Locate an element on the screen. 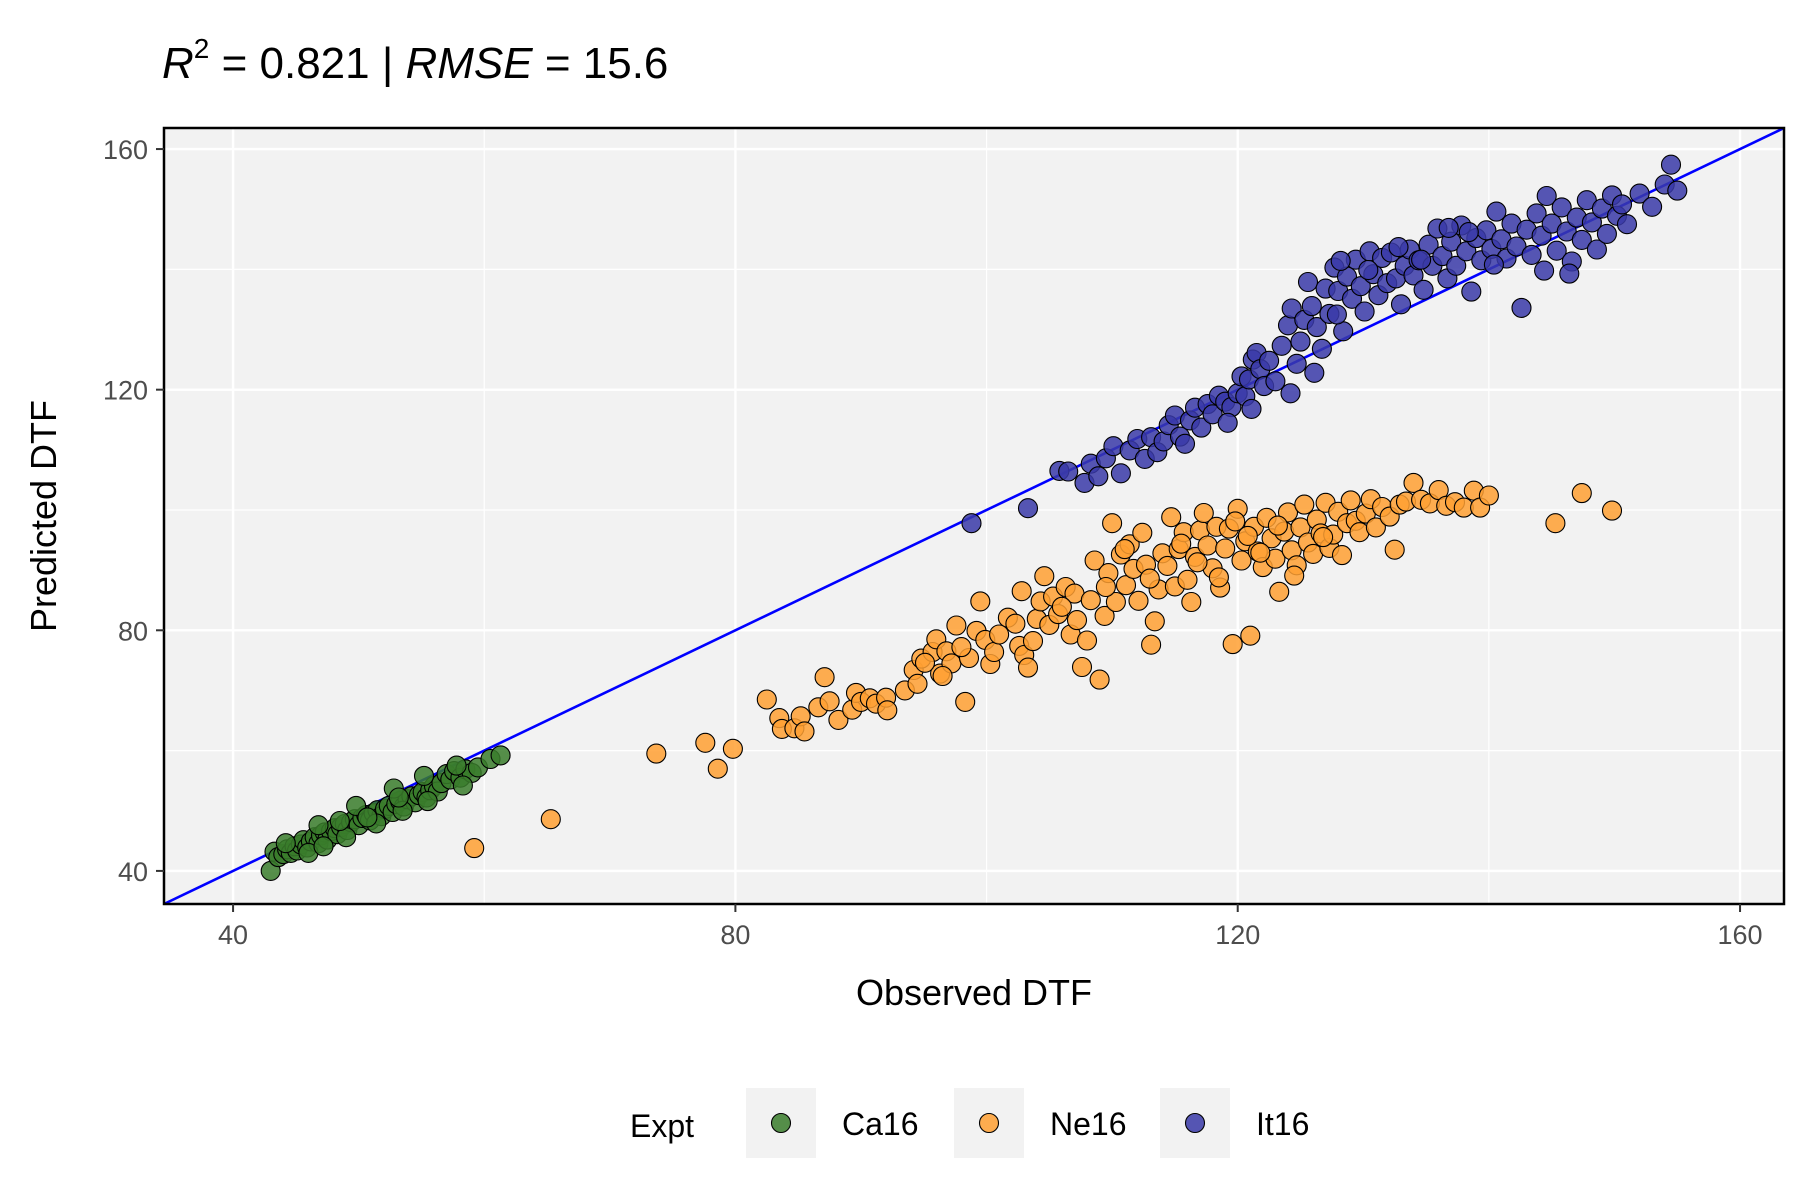 Image resolution: width=1800 pixels, height=1200 pixels. legend-marker-it16 is located at coordinates (1195, 1123).